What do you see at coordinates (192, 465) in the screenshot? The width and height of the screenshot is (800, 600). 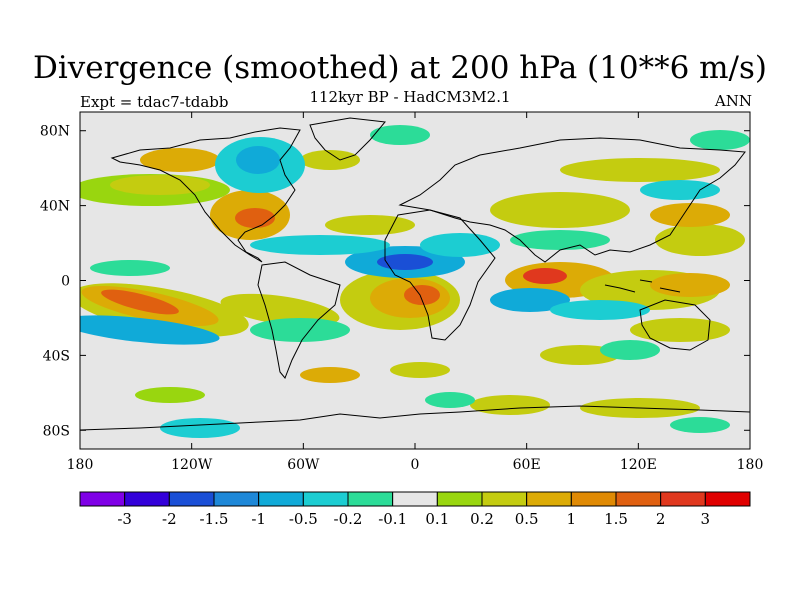 I see `x-tick-label: 120W` at bounding box center [192, 465].